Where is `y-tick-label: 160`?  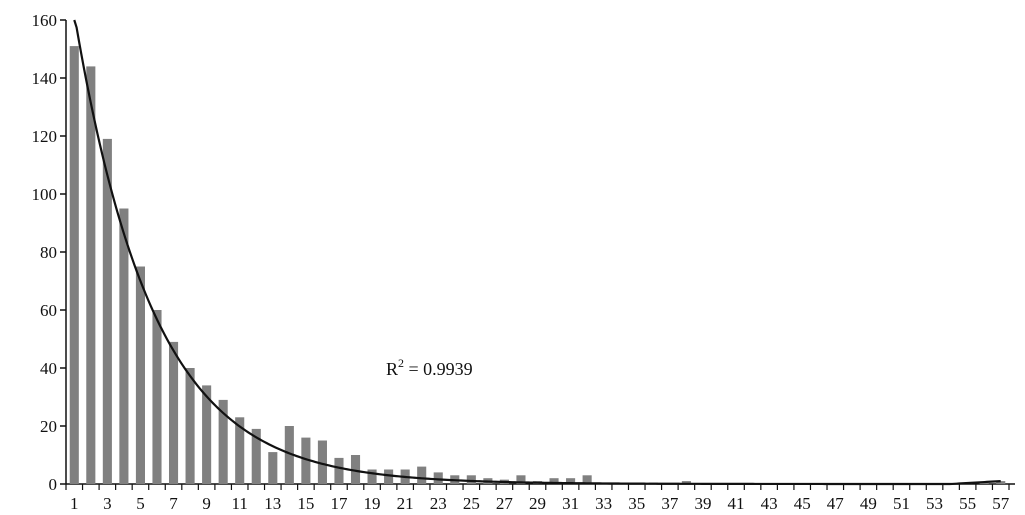 y-tick-label: 160 is located at coordinates (45, 20).